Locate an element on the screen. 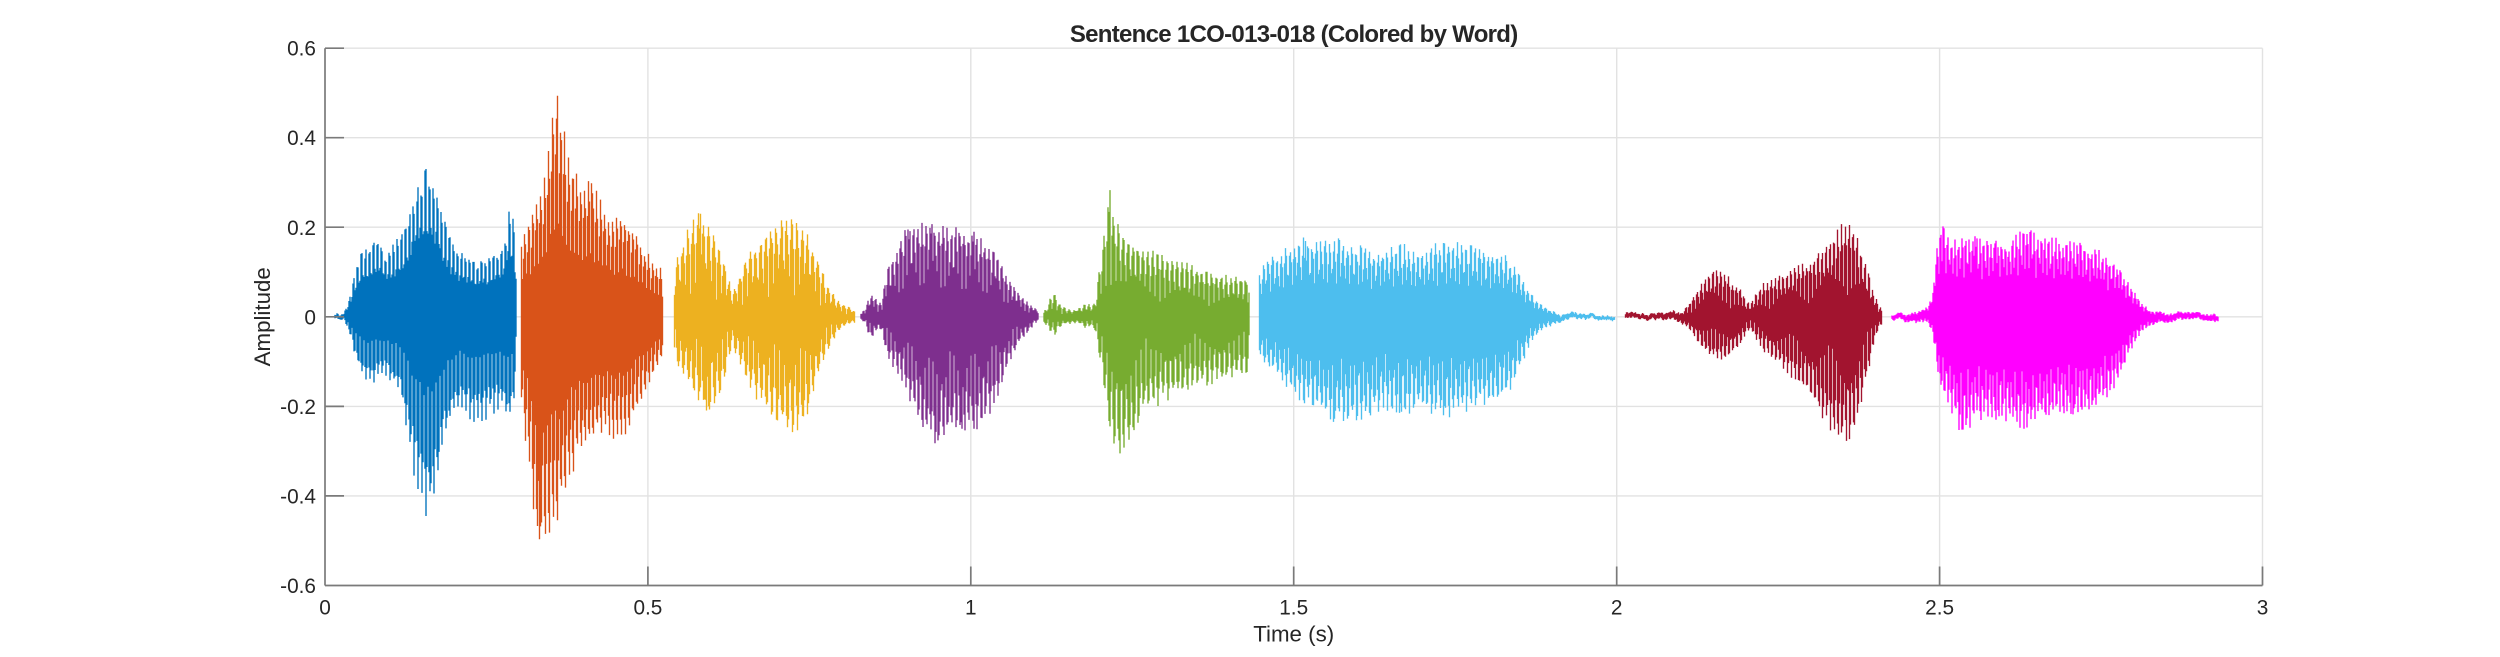 This screenshot has height=657, width=2500. svg-text:Sentence 1CO-013-018 (Colored: Sentence 1CO-013-018 (Colored by Word) is located at coordinates (1294, 34).